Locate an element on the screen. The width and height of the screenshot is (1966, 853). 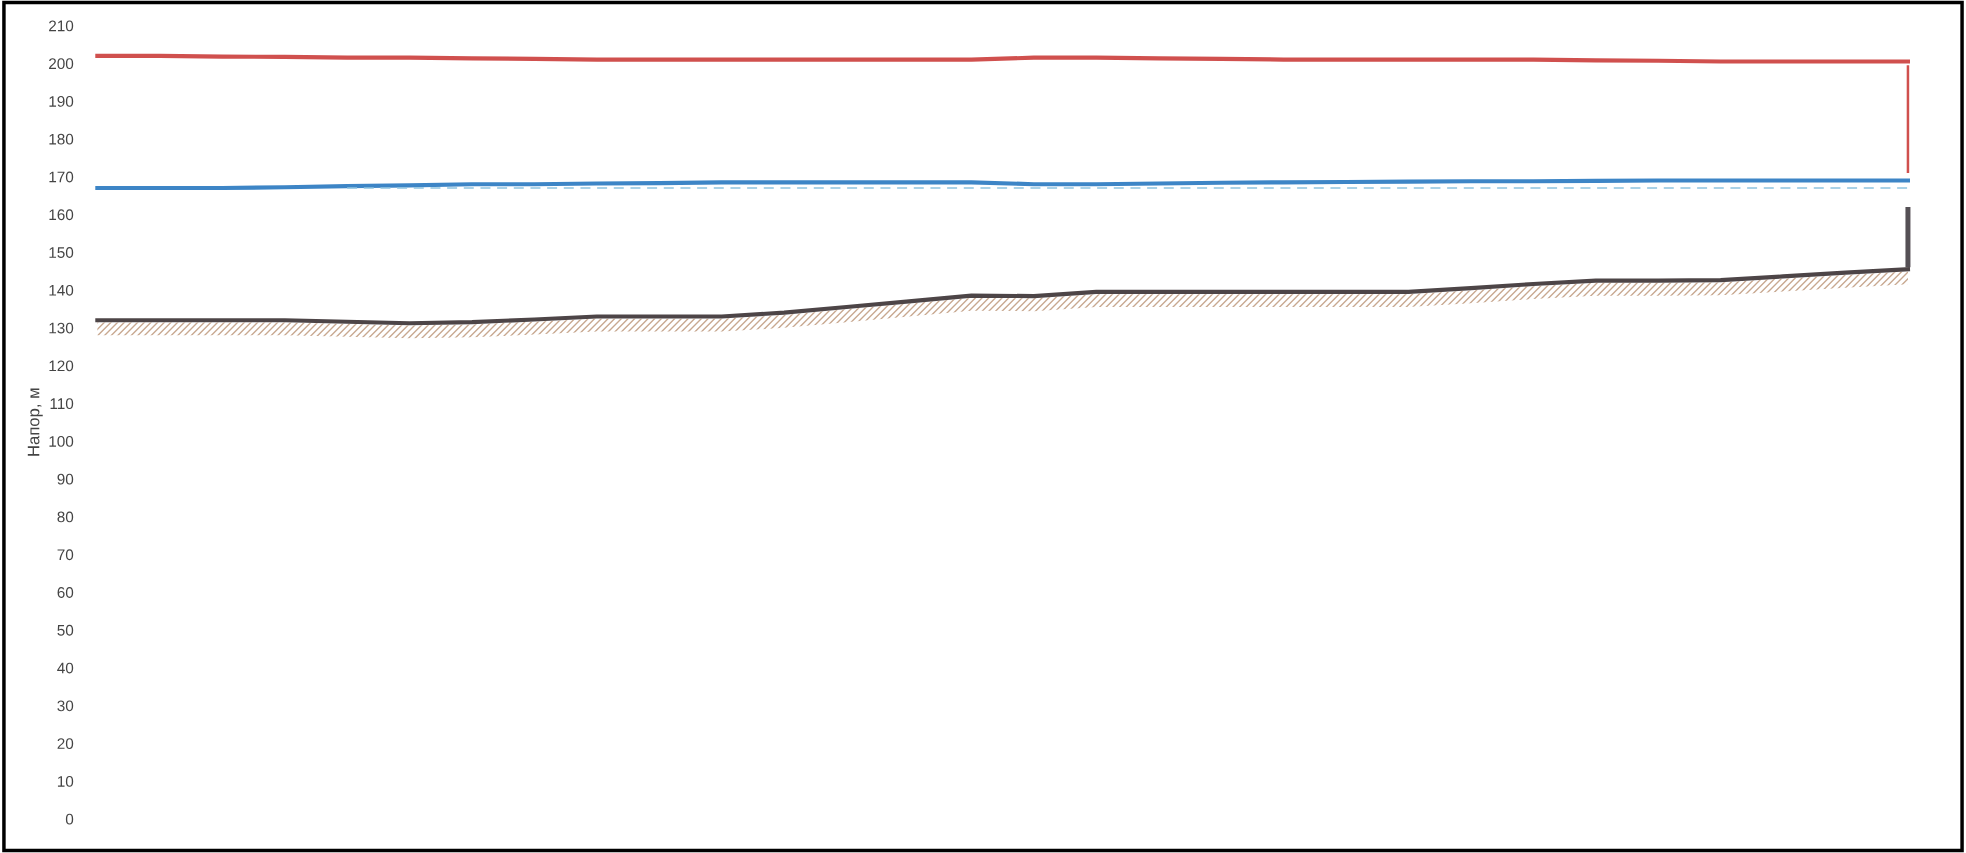
y-tick-label: 10 is located at coordinates (65, 781).